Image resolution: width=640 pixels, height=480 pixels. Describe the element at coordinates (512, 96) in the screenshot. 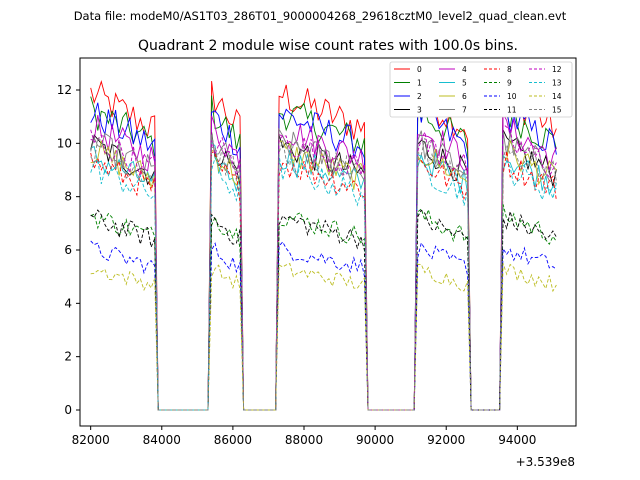

I see `legend-label-10: 10` at that location.